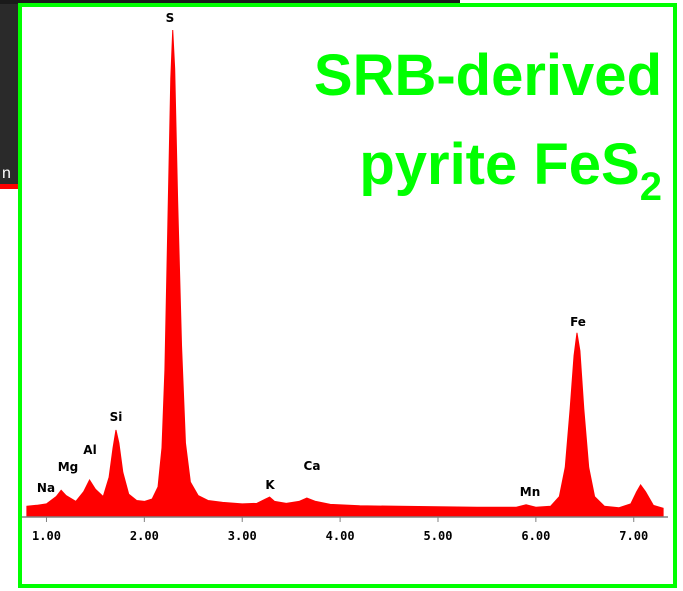 The image size is (683, 591). I want to click on peak-label: Na, so click(46, 488).